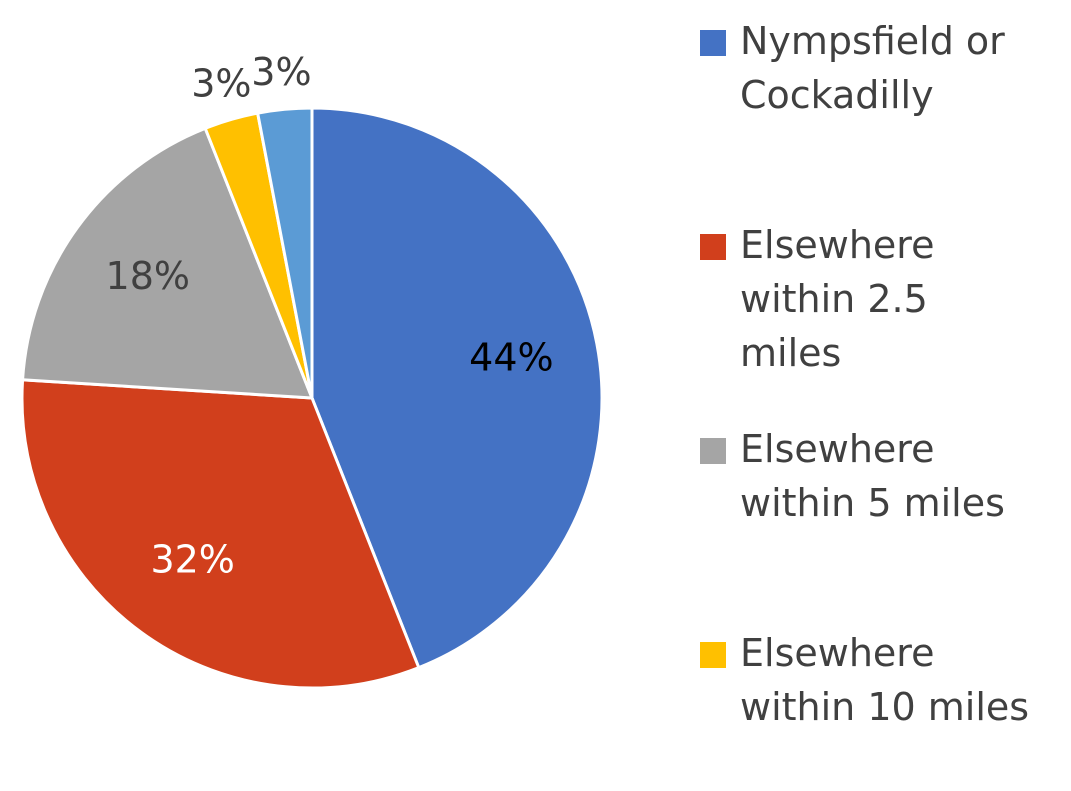 Image resolution: width=1071 pixels, height=791 pixels. I want to click on legend-item: Nympsfield or Cockadilly, so click(880, 68).